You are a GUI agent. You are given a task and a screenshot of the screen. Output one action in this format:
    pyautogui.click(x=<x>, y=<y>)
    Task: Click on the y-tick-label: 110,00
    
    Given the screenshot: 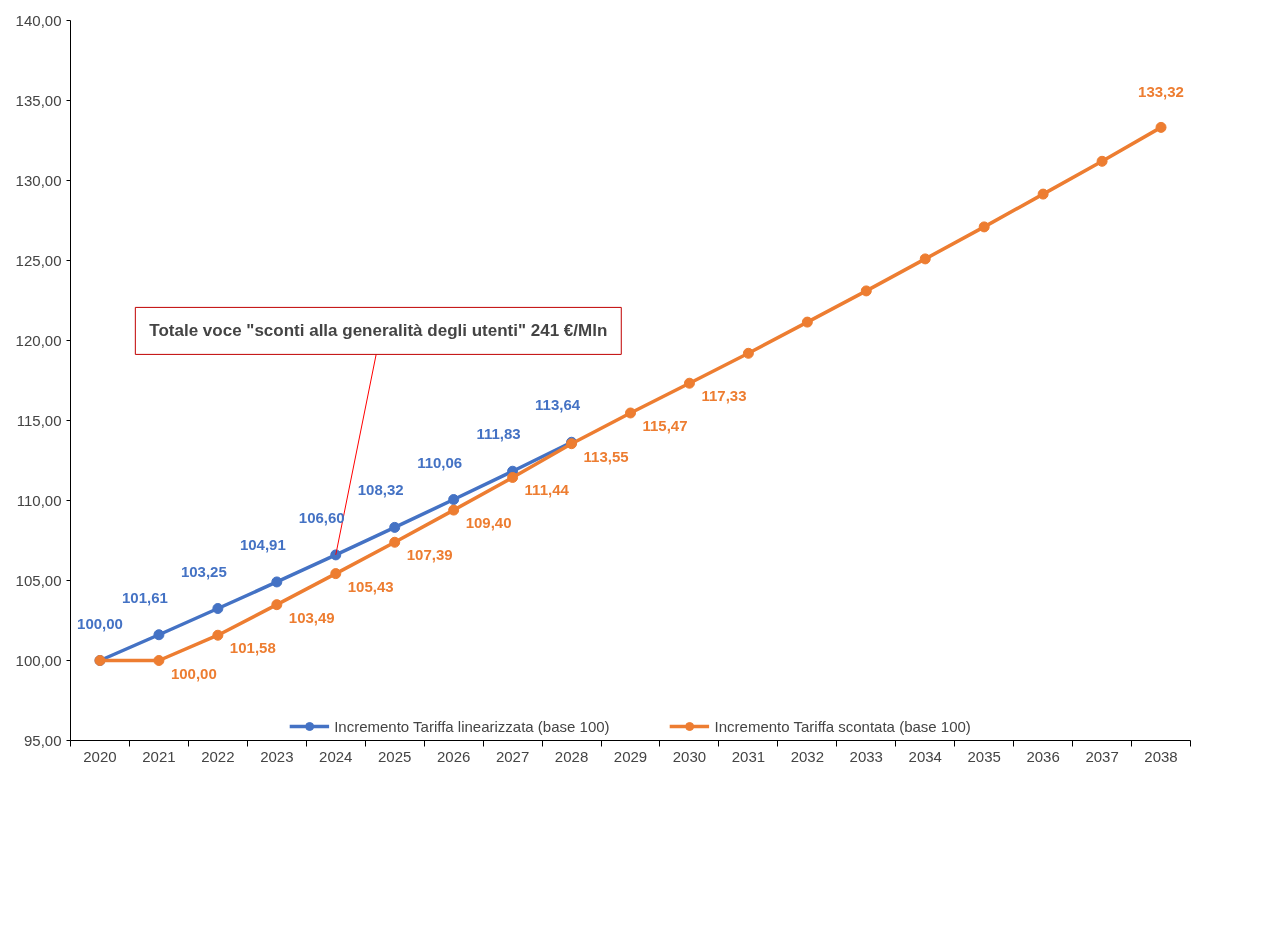 What is the action you would take?
    pyautogui.click(x=39, y=500)
    